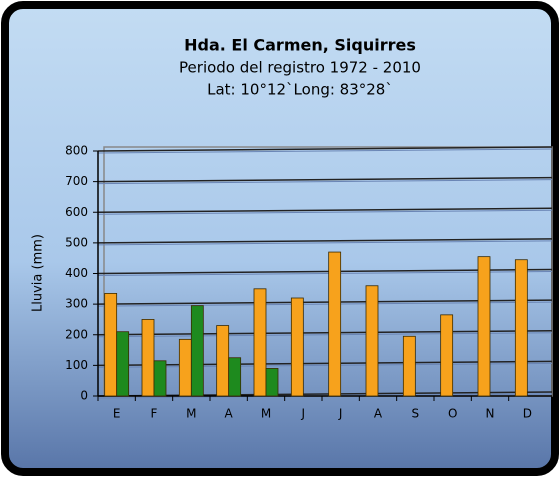 This screenshot has width=560, height=481. What do you see at coordinates (76, 181) in the screenshot?
I see `y-tick-label: 700` at bounding box center [76, 181].